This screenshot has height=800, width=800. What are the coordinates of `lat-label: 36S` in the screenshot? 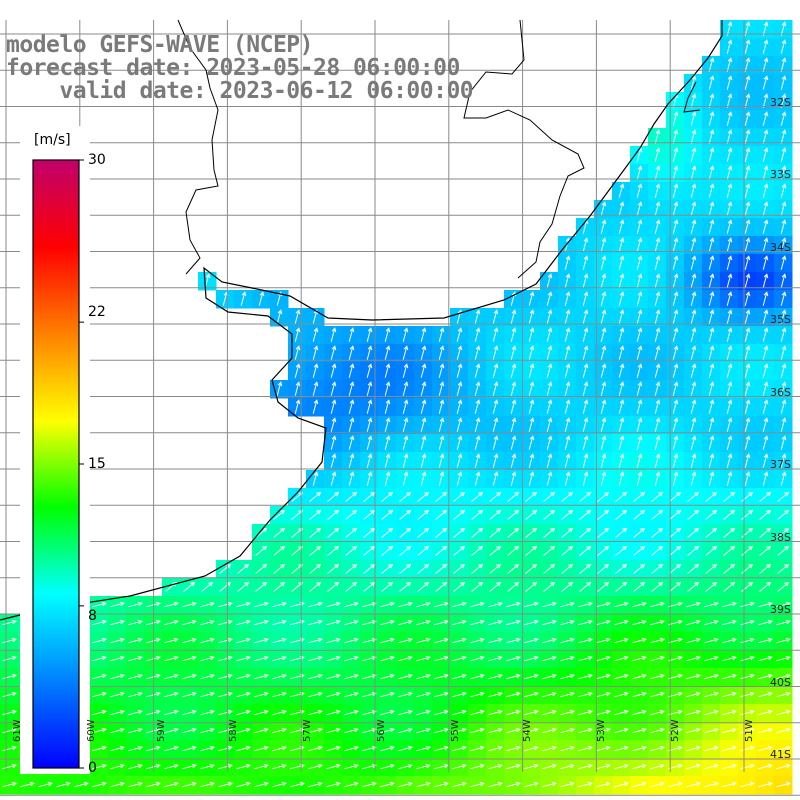 It's located at (780, 392).